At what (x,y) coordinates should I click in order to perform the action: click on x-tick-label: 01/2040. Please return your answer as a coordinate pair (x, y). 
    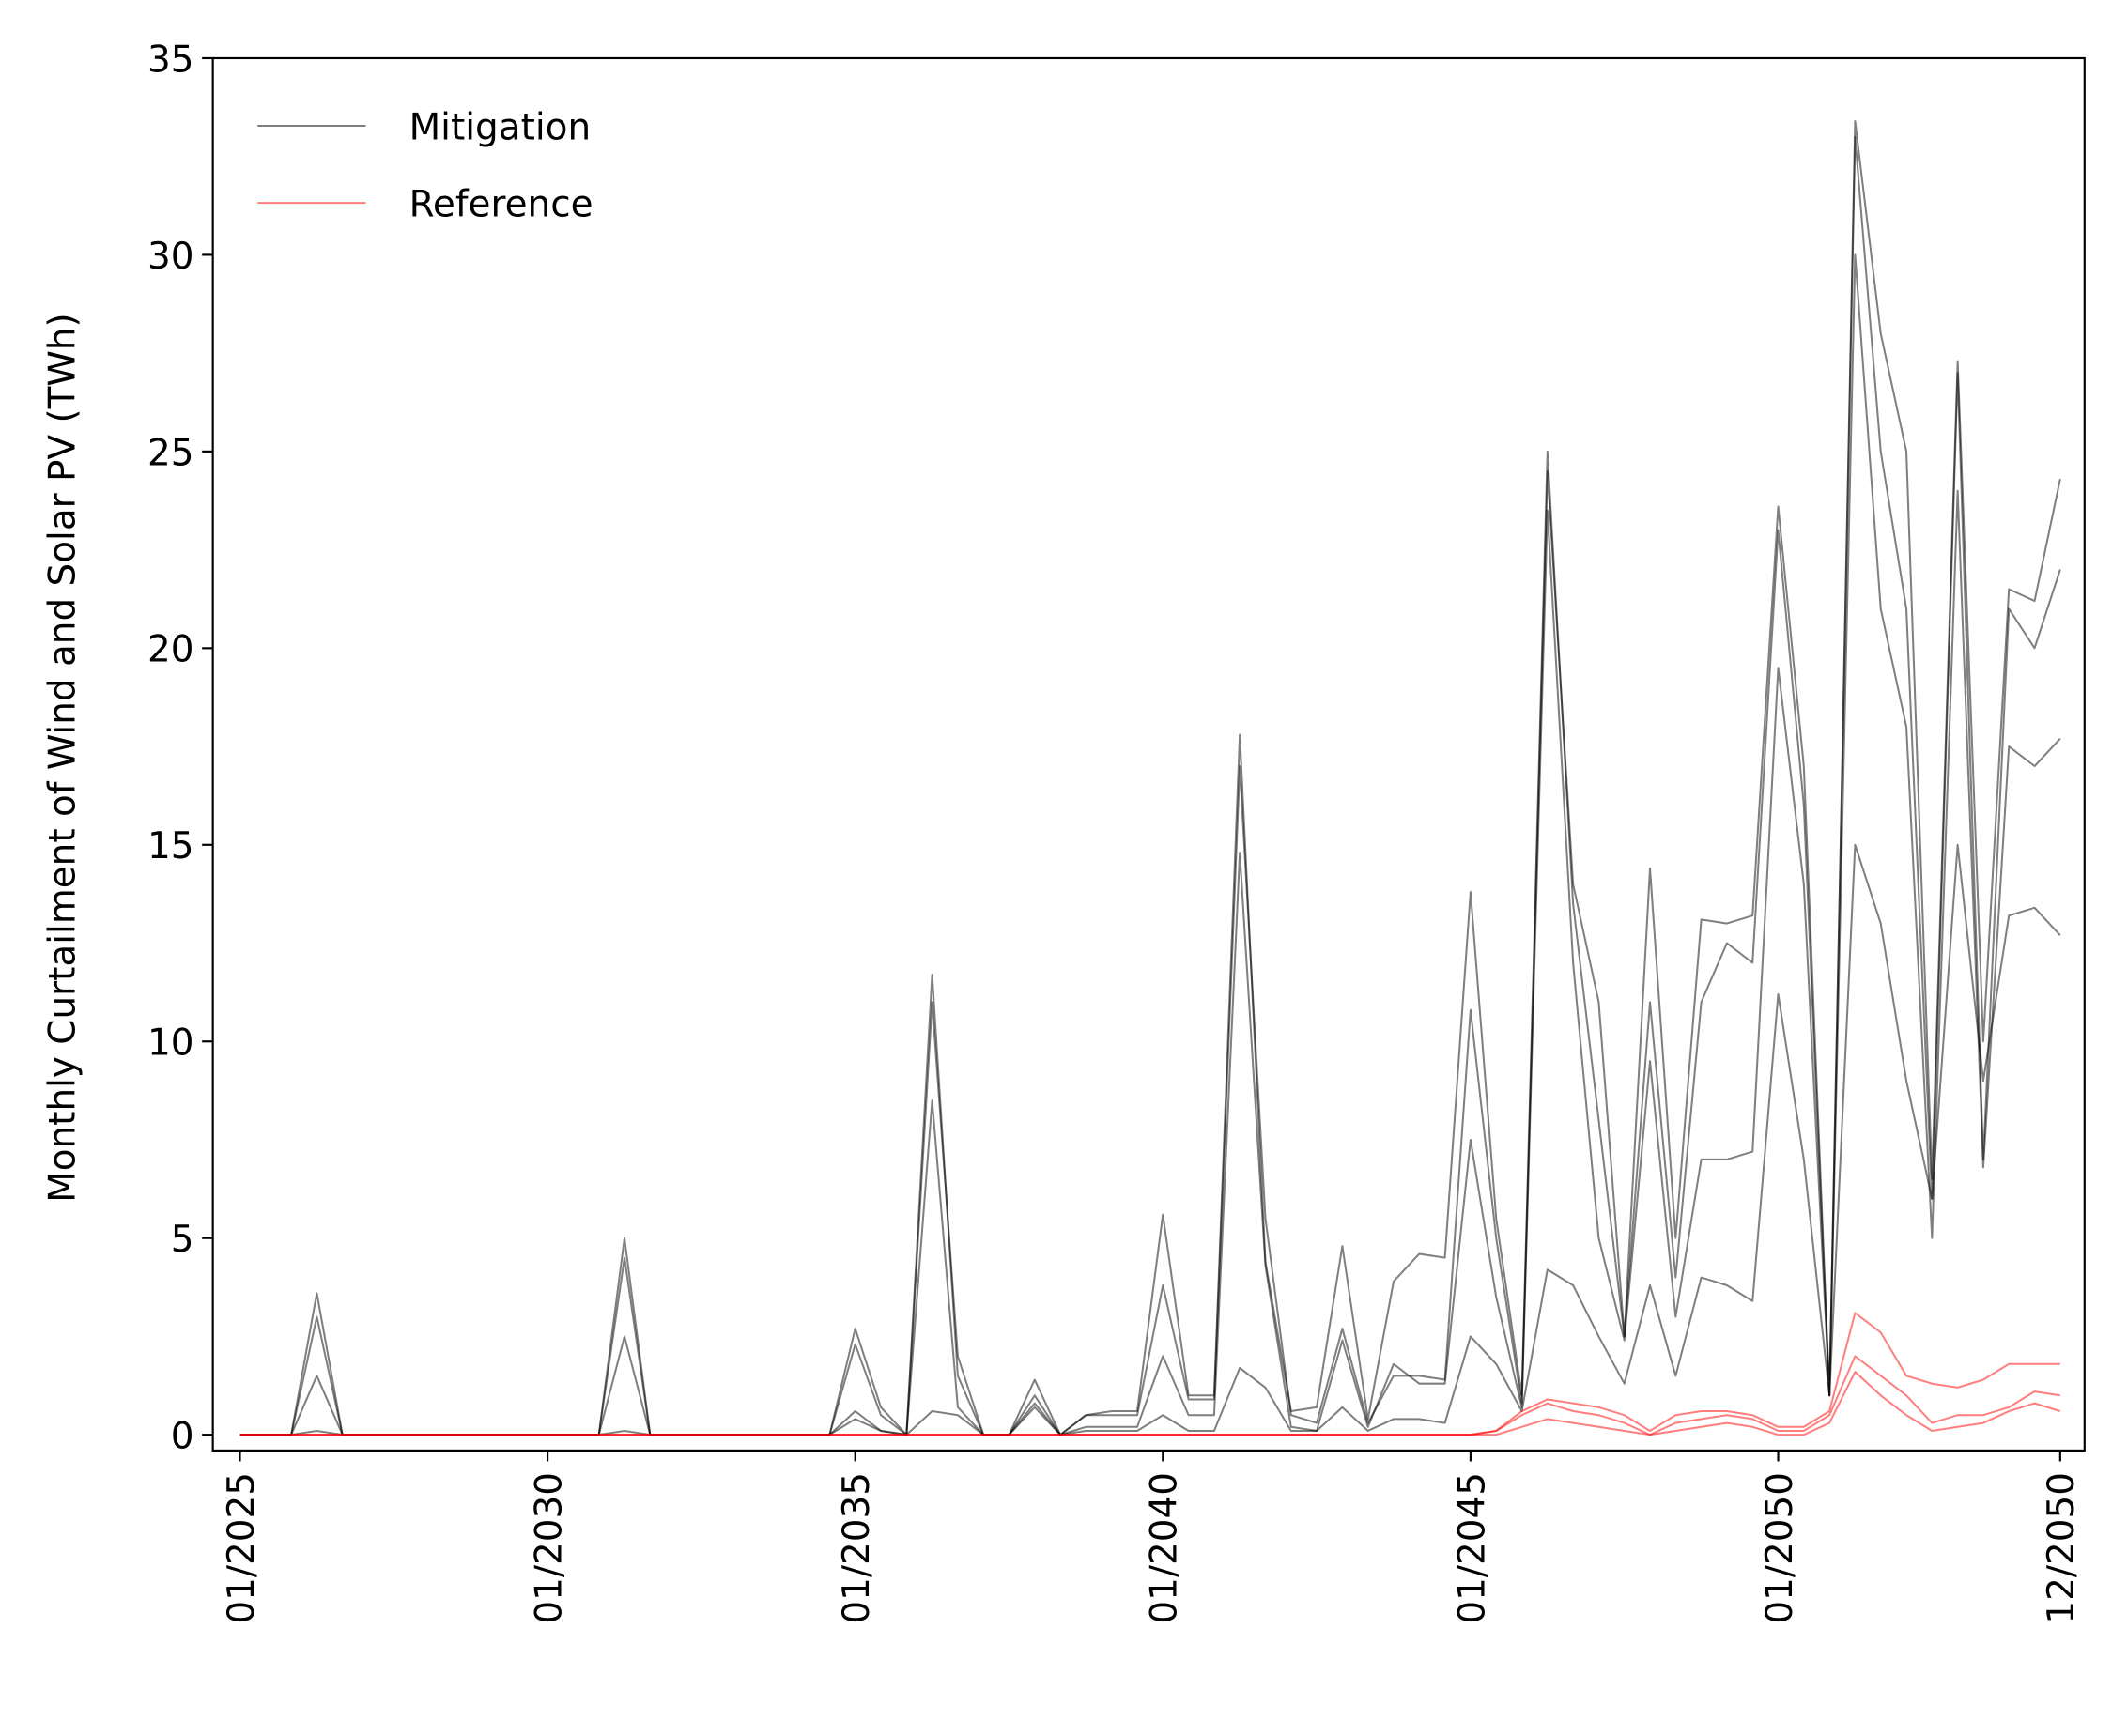
    Looking at the image, I should click on (1165, 1548).